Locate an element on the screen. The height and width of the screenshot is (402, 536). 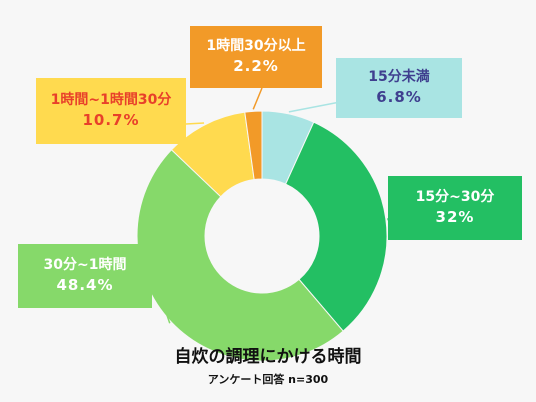
slice-over-1h30 is located at coordinates (253, 145).